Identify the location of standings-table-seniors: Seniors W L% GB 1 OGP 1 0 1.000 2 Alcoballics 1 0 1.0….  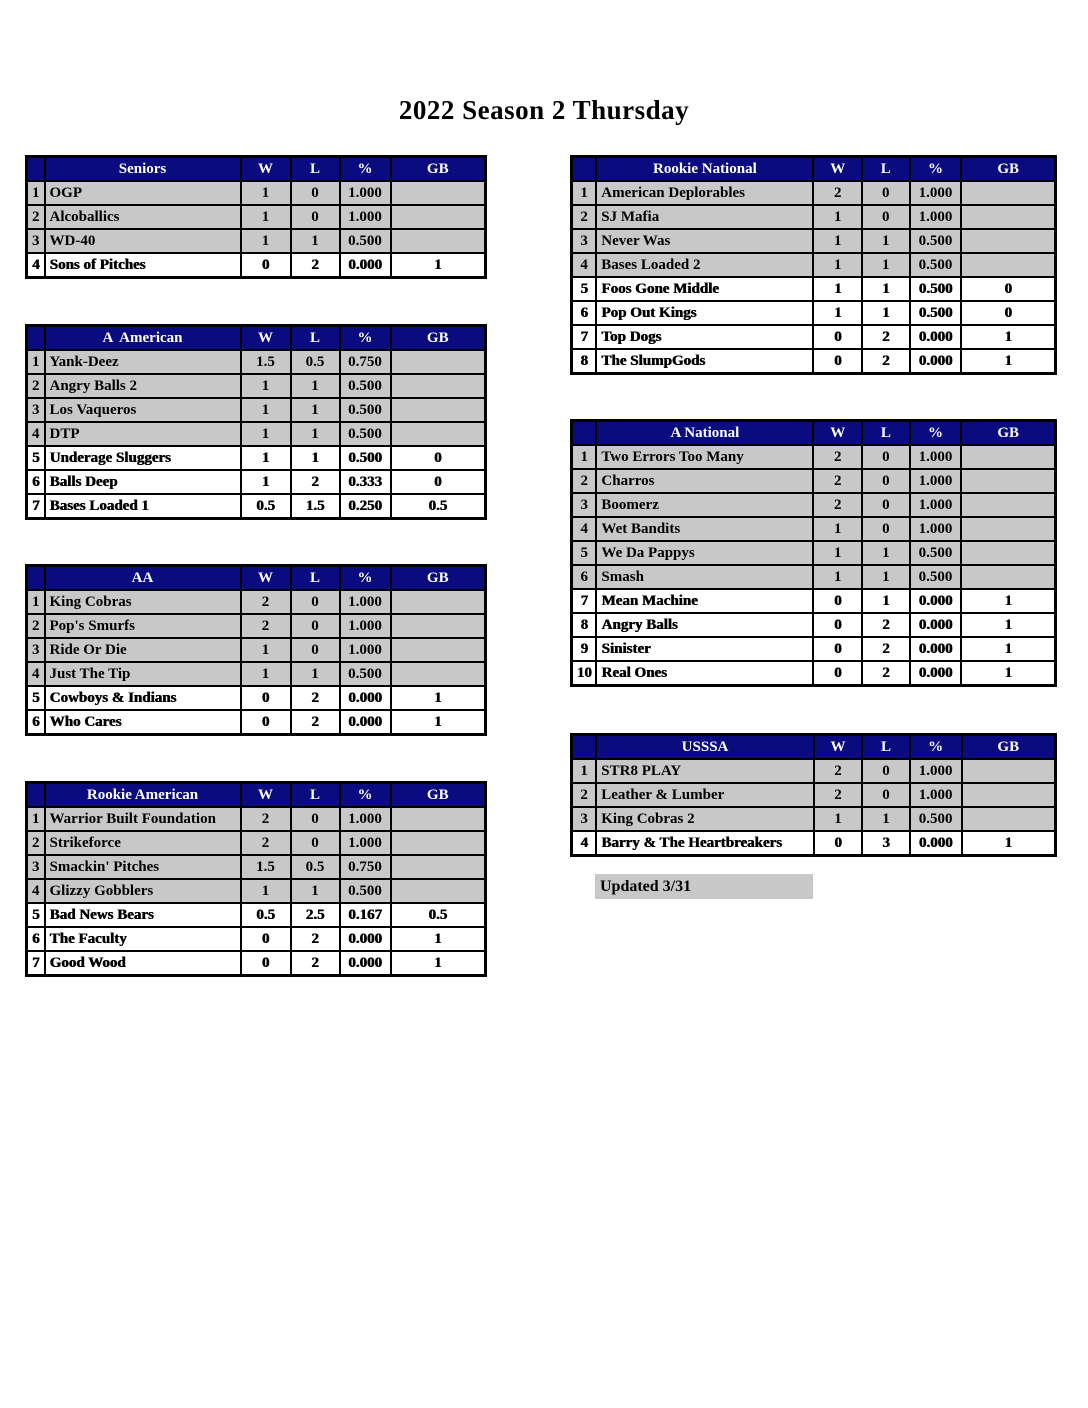
(256, 217).